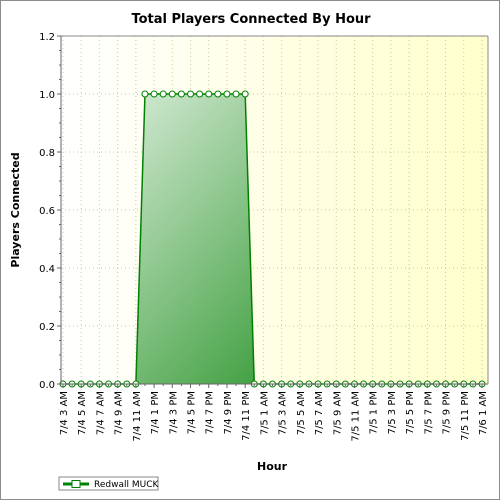  I want to click on x-tick-label: 7/4 9 PM, so click(228, 412).